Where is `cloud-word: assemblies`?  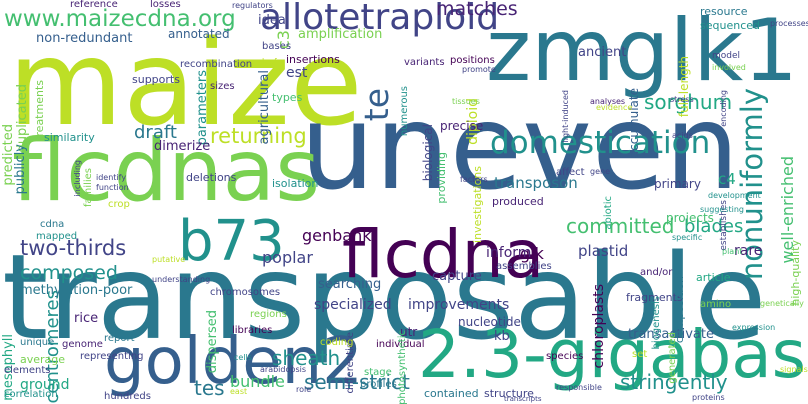 cloud-word: assemblies is located at coordinates (524, 266).